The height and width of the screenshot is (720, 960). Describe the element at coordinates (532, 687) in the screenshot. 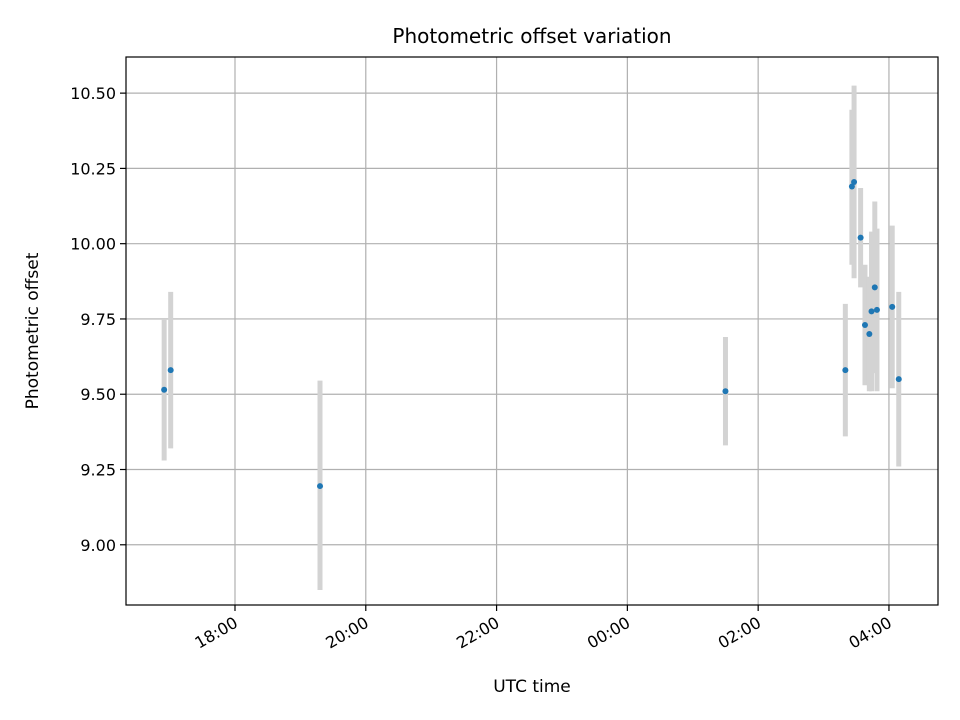

I see `x-axis-title: UTC time` at that location.